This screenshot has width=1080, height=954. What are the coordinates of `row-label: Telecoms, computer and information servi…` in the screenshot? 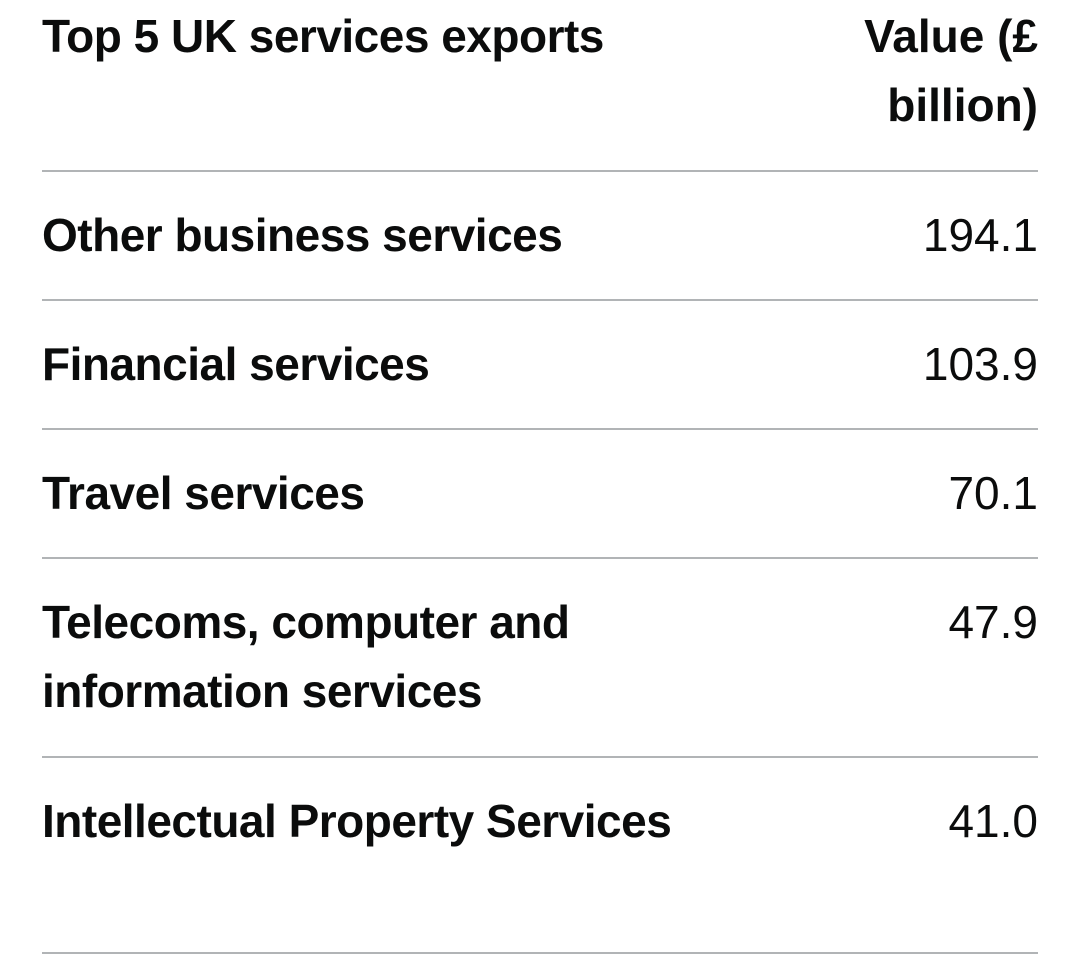 It's located at (306, 656).